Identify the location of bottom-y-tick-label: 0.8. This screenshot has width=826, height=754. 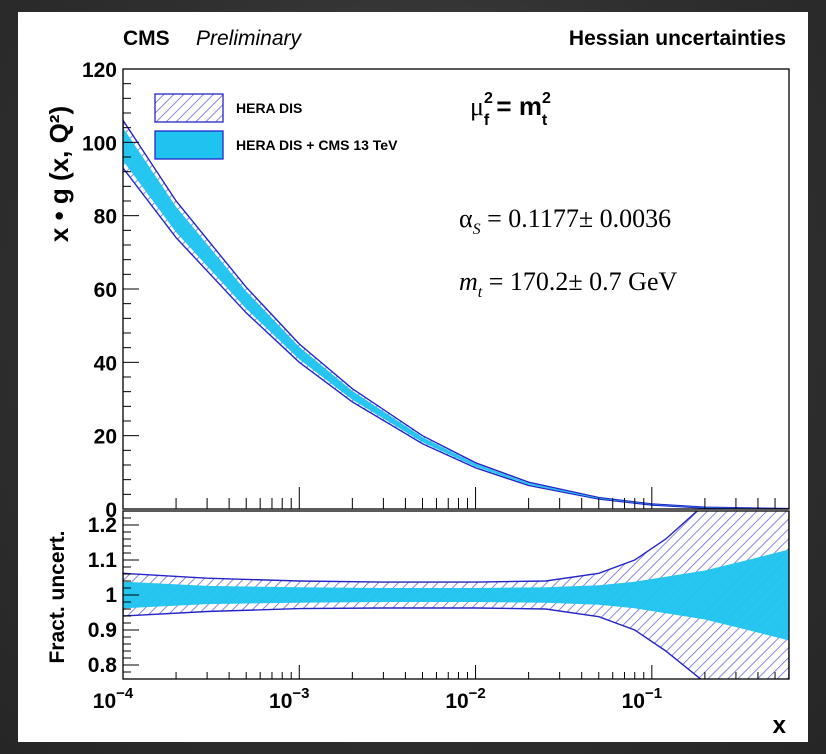
(103, 665).